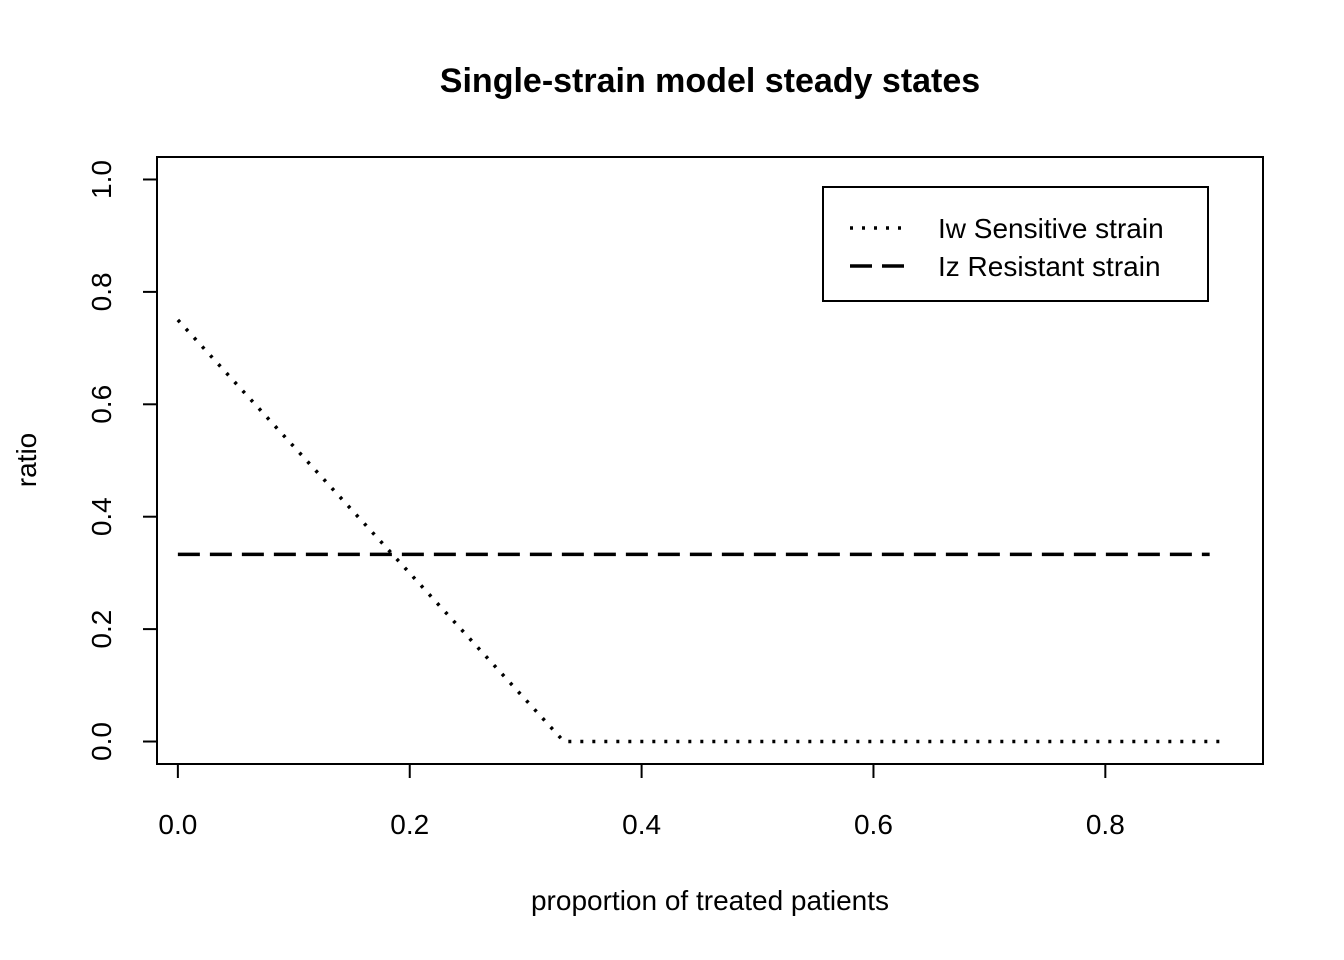  I want to click on x-tick-label: 0.6, so click(873, 824).